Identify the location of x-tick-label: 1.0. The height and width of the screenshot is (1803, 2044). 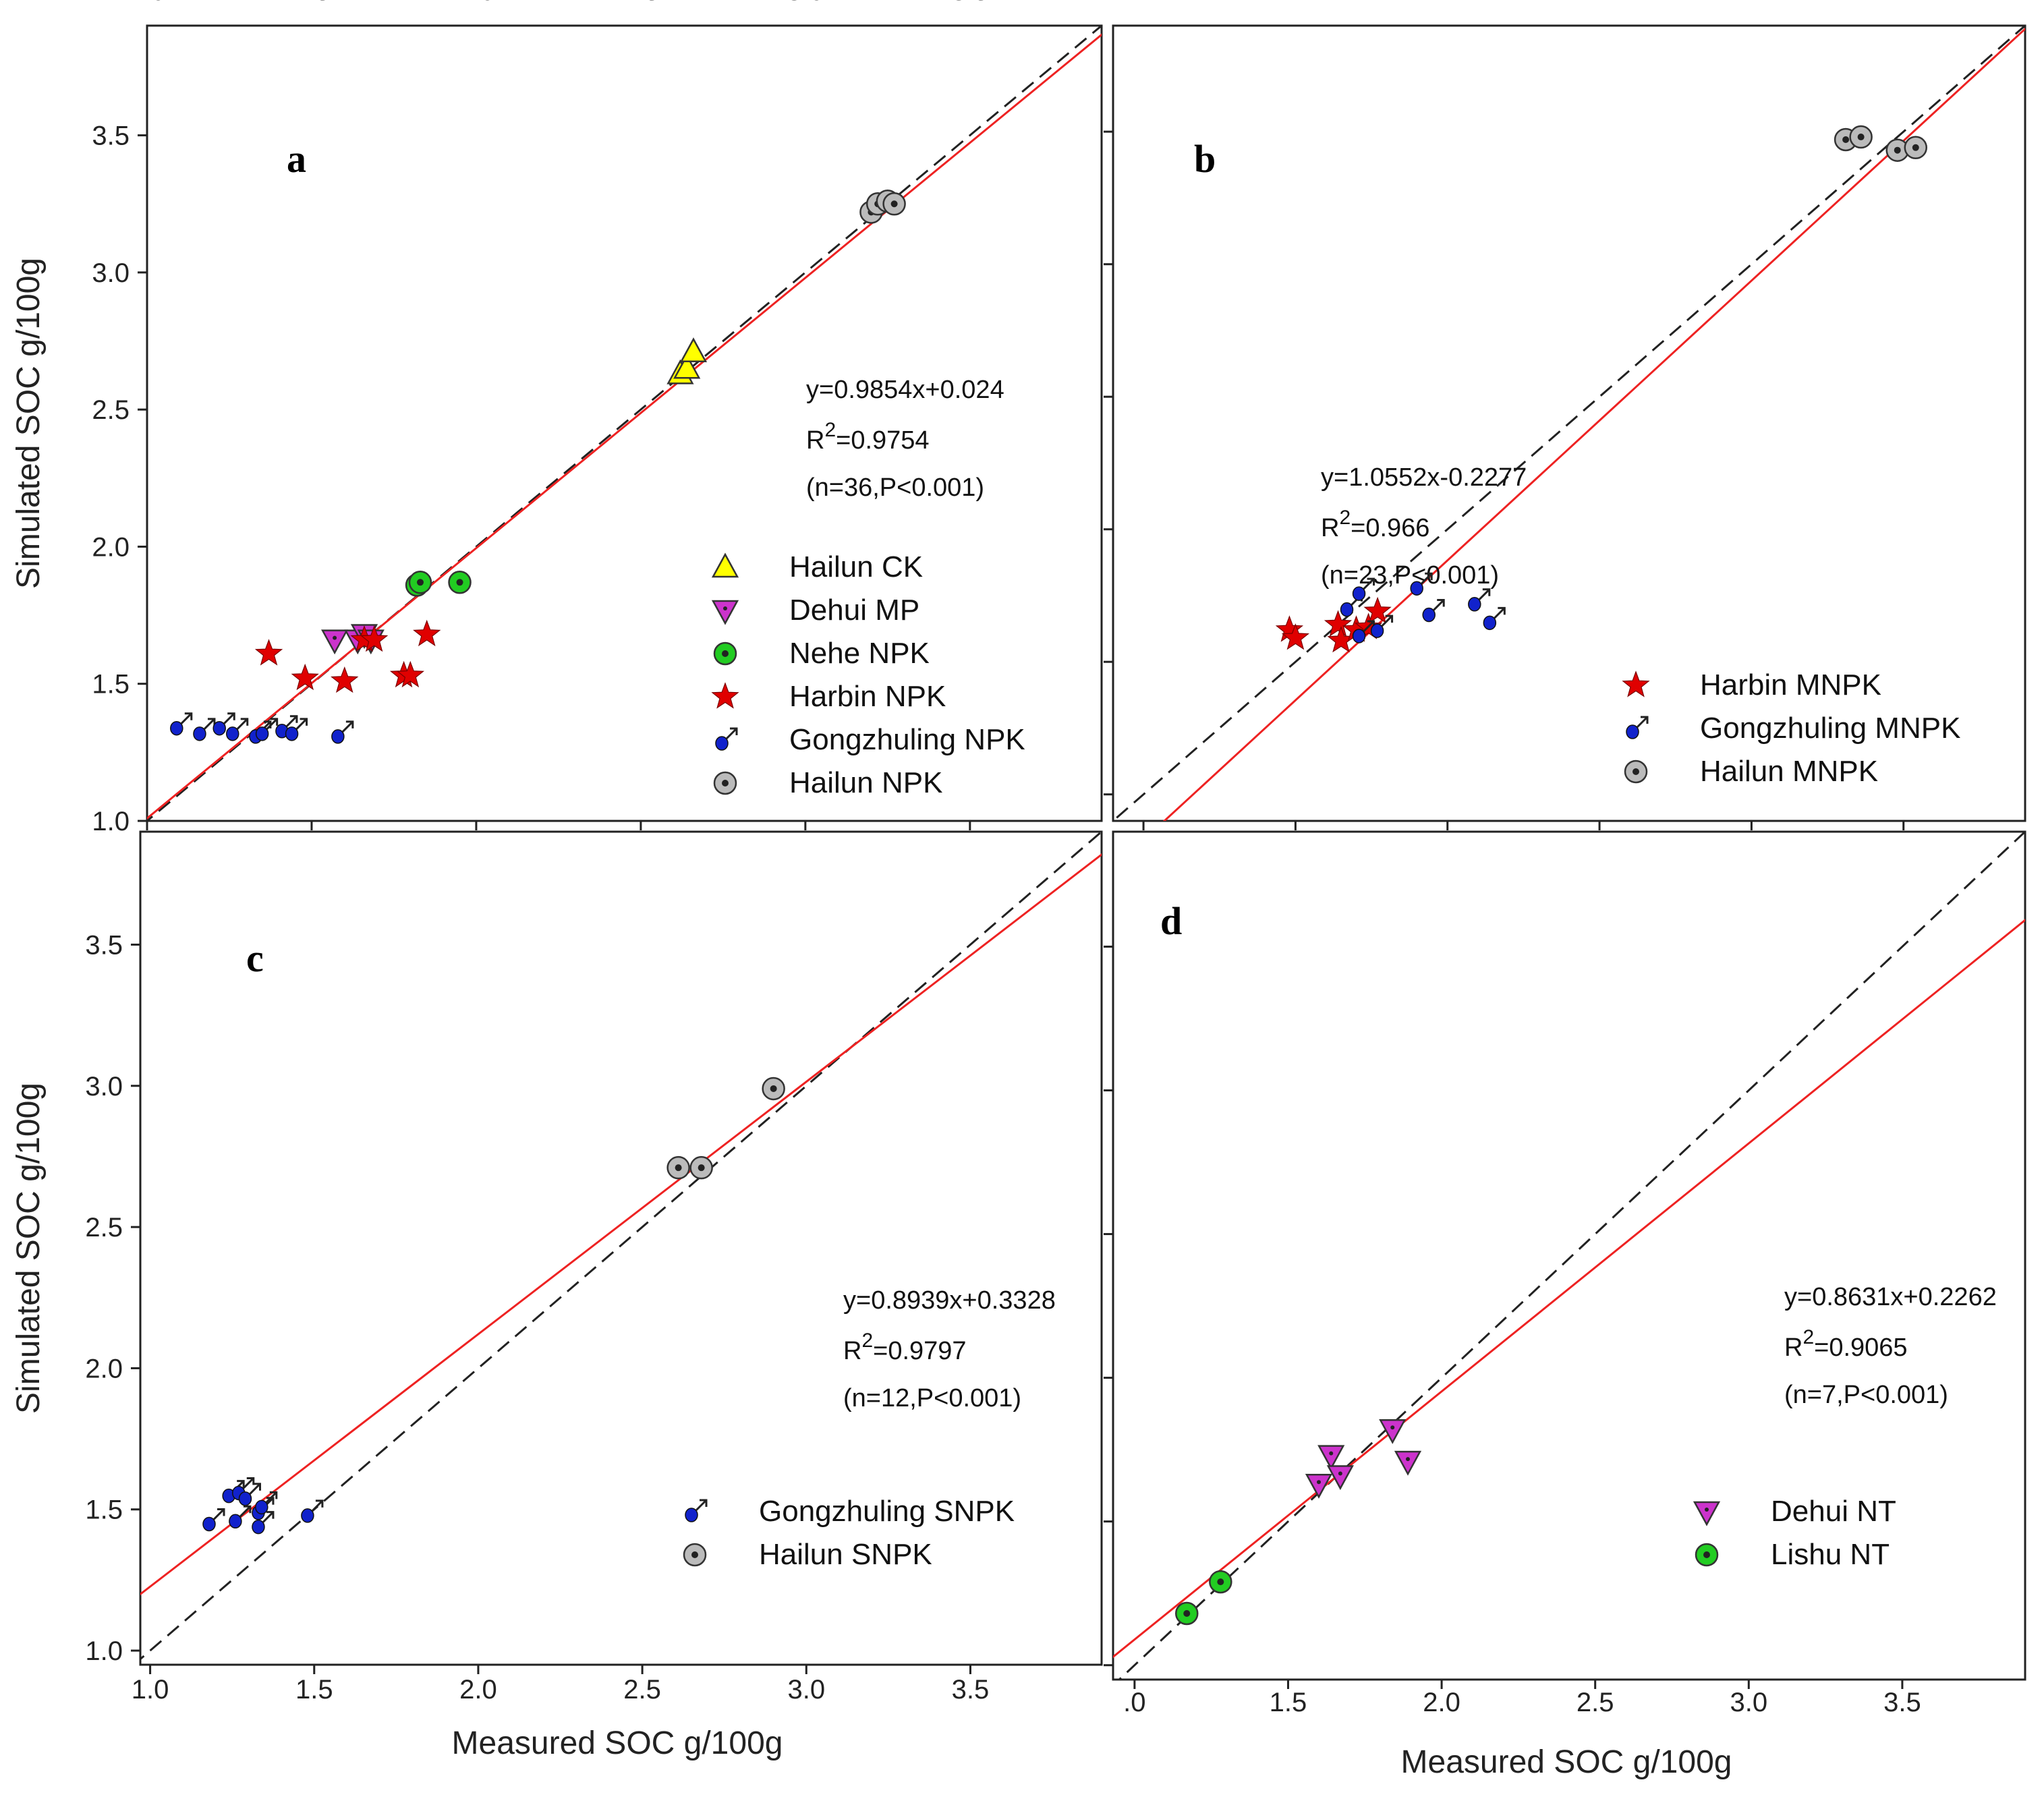
(147, 3).